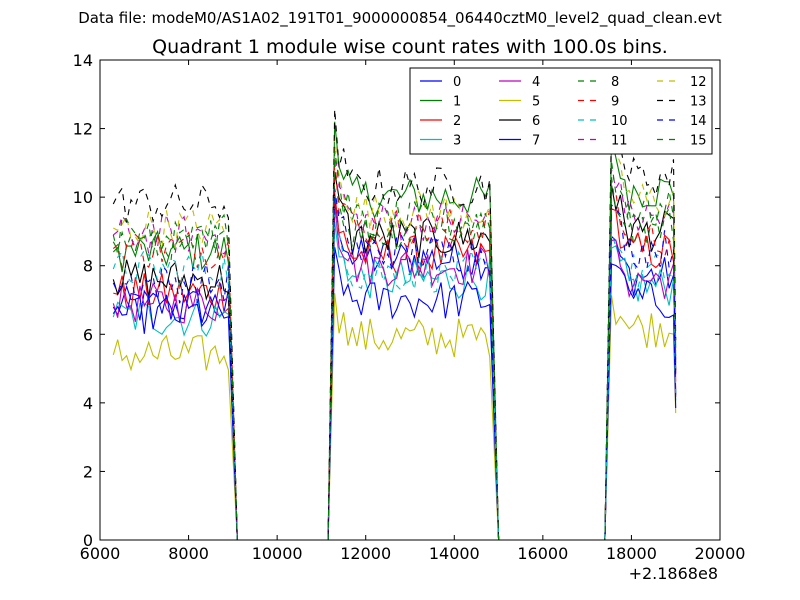 The image size is (800, 600). What do you see at coordinates (698, 82) in the screenshot?
I see `legend-label-12: 12` at bounding box center [698, 82].